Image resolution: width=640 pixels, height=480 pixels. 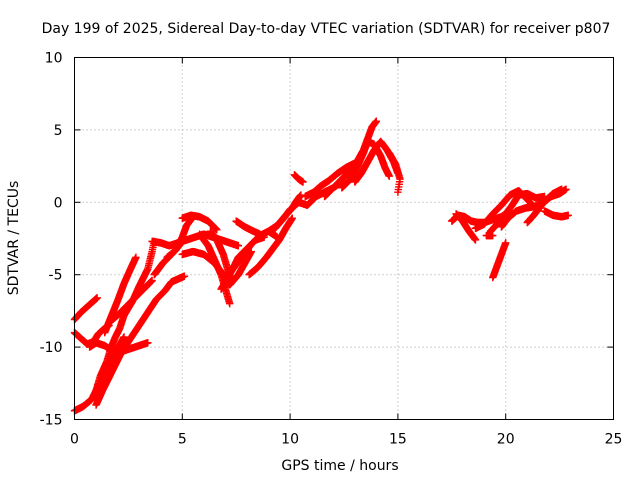 What do you see at coordinates (398, 440) in the screenshot?
I see `x-tick-label: 15` at bounding box center [398, 440].